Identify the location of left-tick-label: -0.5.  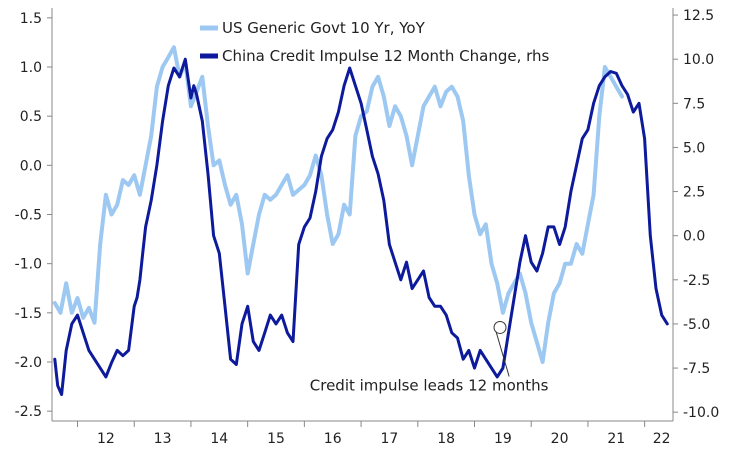
(28, 216).